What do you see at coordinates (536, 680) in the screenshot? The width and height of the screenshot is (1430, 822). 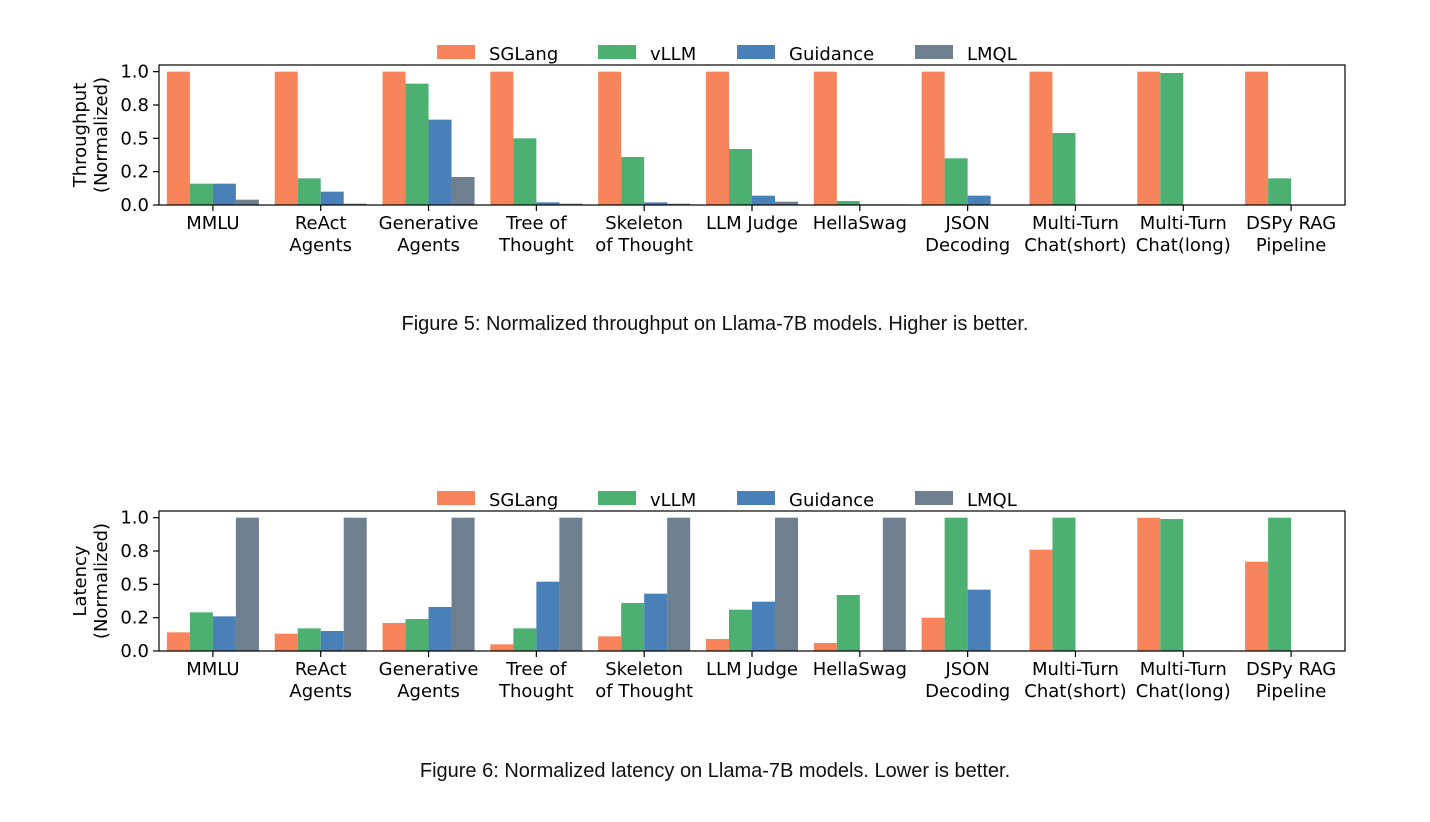 I see `x-tick-label: Tree of Thought` at bounding box center [536, 680].